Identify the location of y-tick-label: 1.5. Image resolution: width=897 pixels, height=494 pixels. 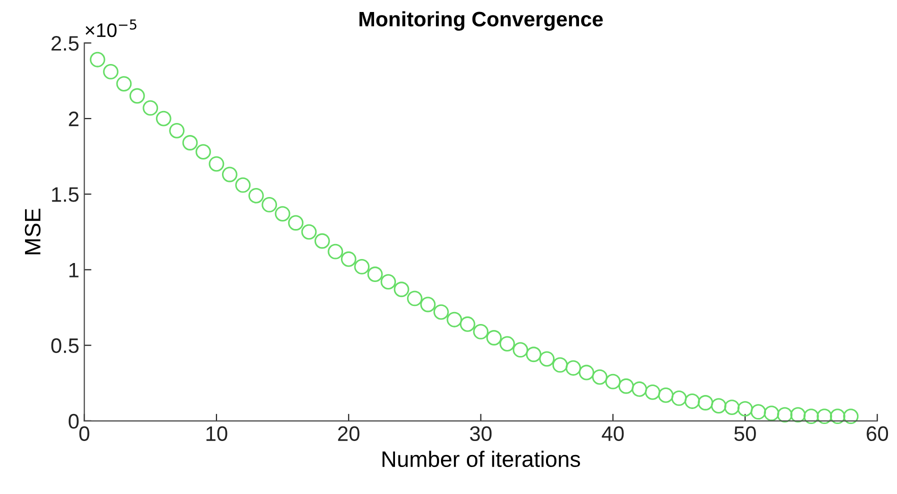
(65, 194).